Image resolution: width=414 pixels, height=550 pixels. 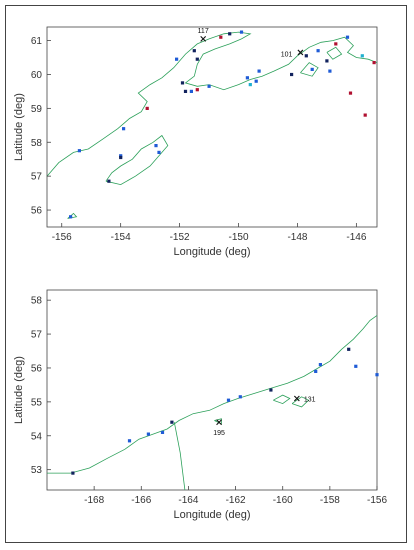 I want to click on x-tick-label: -164, so click(x=188, y=500).